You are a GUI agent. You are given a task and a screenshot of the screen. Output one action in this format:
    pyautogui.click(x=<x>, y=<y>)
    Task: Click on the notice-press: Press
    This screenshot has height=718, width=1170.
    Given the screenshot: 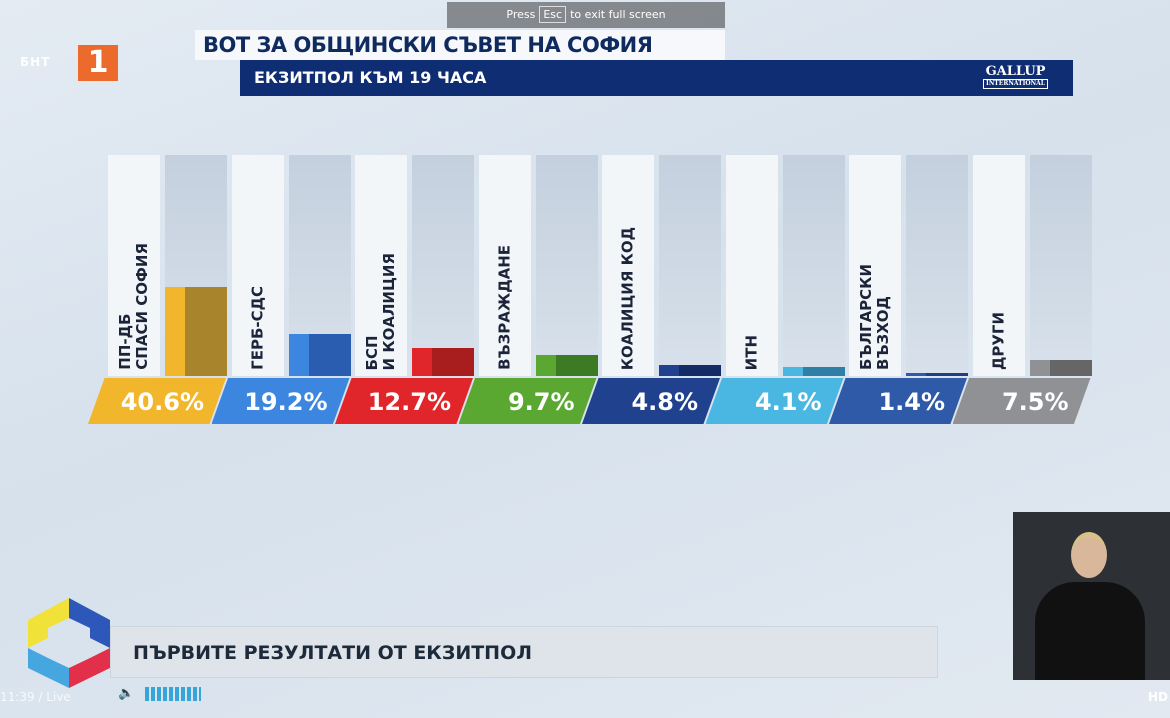 What is the action you would take?
    pyautogui.click(x=521, y=14)
    